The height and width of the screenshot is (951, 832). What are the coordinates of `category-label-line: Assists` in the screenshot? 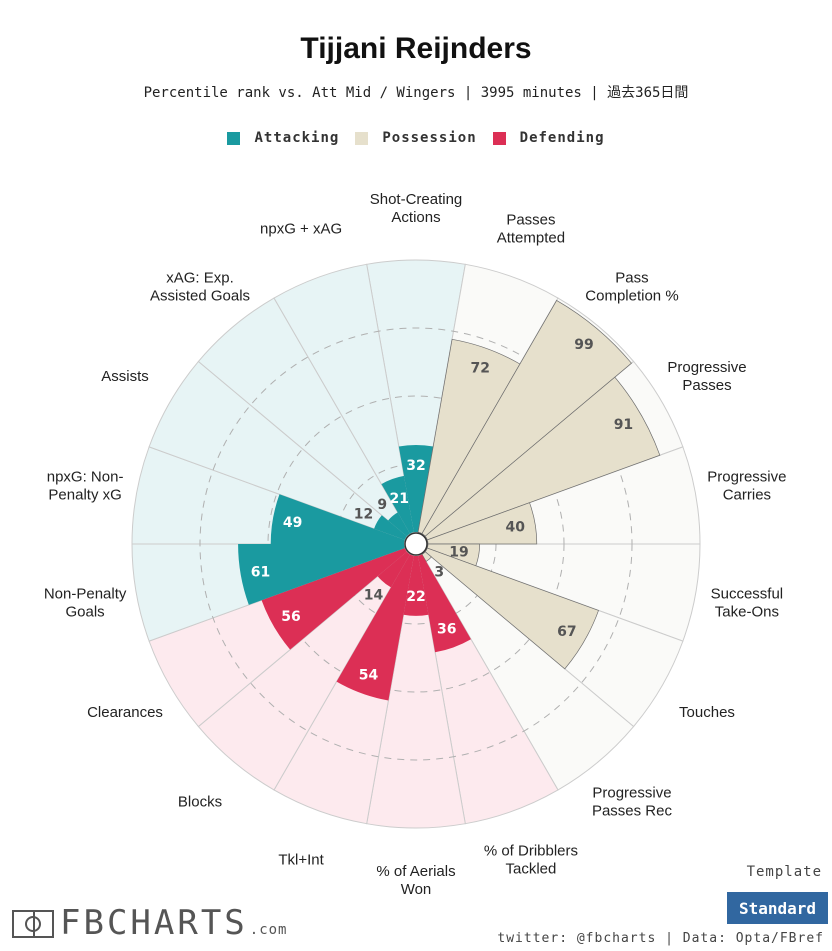 It's located at (125, 376).